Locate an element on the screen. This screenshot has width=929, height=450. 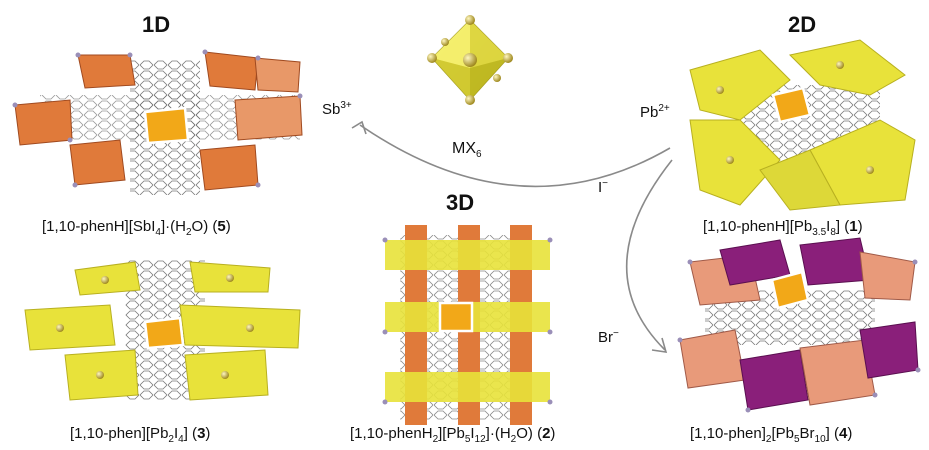
c3-c: ] ( is located at coordinates (190, 433).